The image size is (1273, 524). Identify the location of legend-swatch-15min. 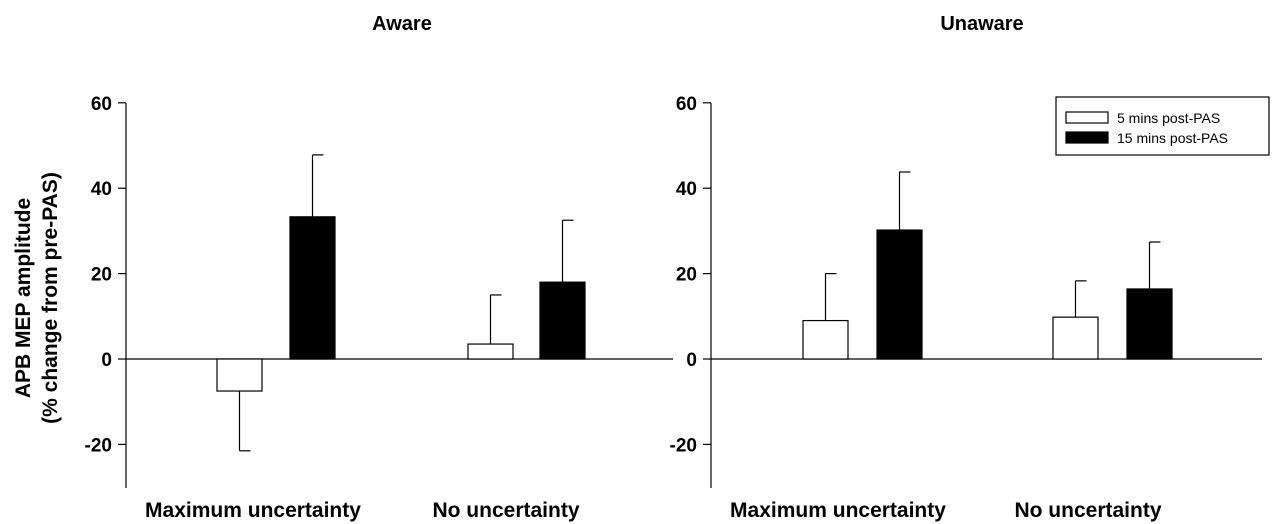
(1087, 137).